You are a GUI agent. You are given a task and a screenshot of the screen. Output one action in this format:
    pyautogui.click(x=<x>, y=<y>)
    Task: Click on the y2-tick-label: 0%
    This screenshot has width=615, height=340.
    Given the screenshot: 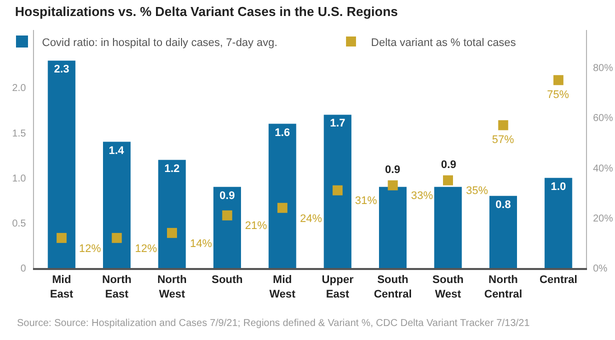 What is the action you would take?
    pyautogui.click(x=600, y=269)
    